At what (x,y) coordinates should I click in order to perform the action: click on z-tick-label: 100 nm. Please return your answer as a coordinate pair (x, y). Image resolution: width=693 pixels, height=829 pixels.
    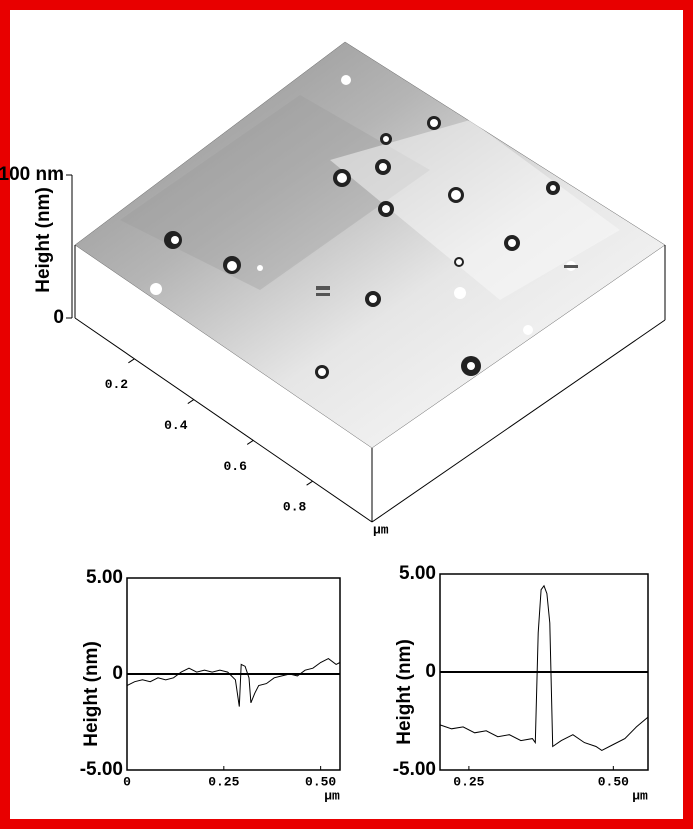
    Looking at the image, I should click on (32, 174).